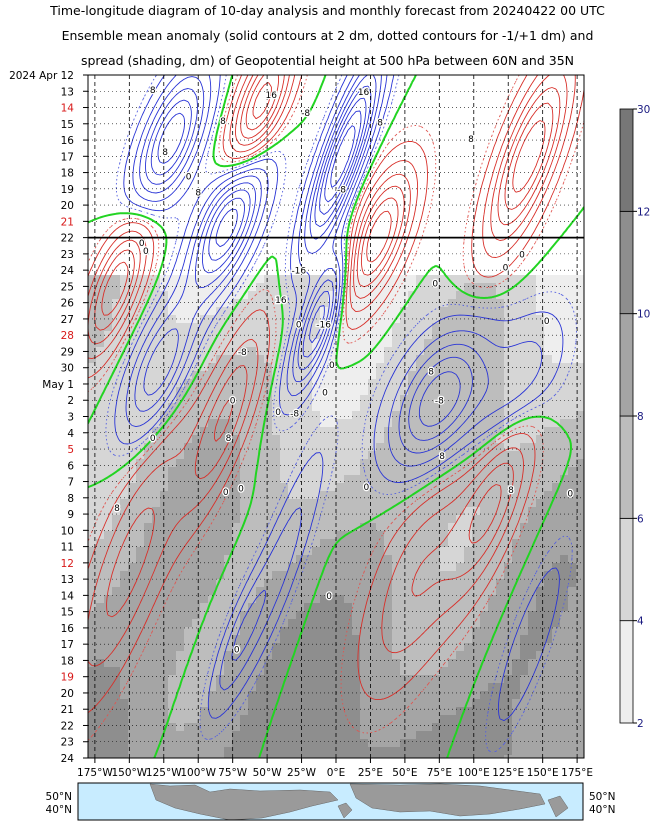 Image resolution: width=655 pixels, height=825 pixels. I want to click on y-tick-label: 28, so click(67, 336).